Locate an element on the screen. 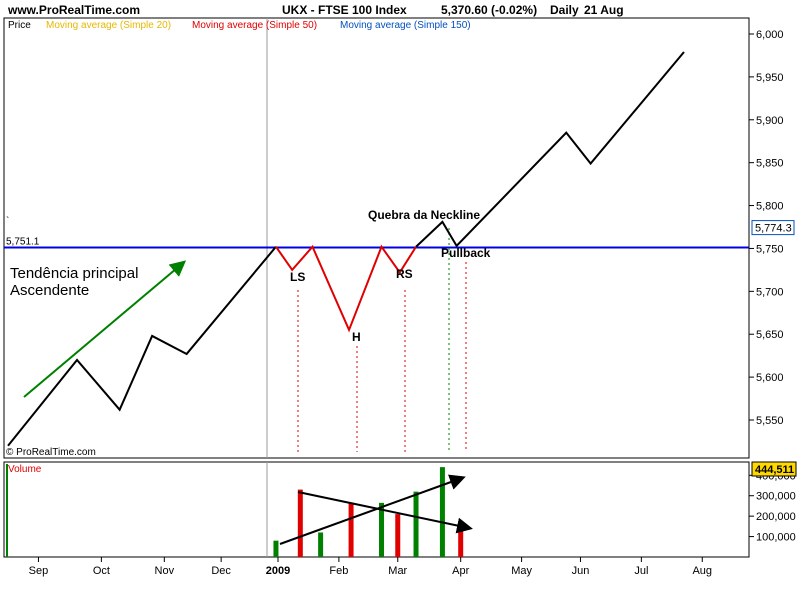  legend-item: Moving average (Simple 20) is located at coordinates (108, 25).